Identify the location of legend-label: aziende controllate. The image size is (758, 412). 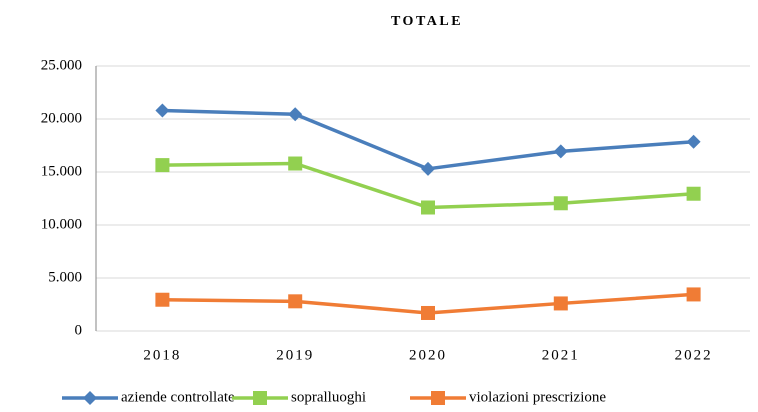
(178, 397).